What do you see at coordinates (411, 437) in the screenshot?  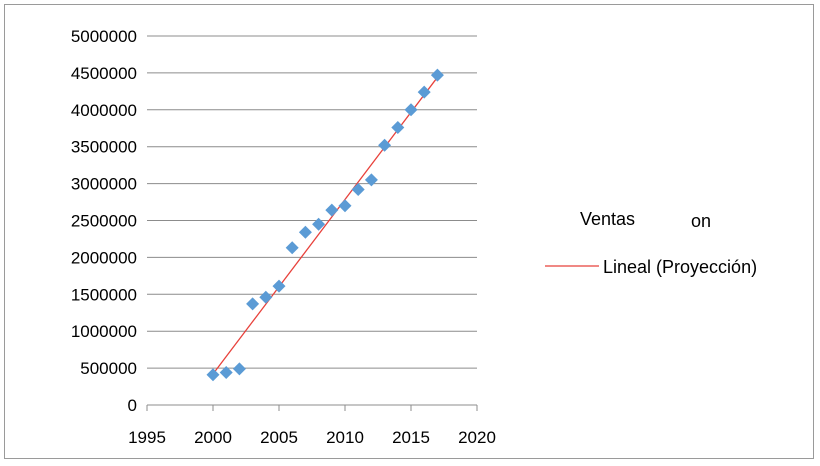 I see `x-tick-label: 2015` at bounding box center [411, 437].